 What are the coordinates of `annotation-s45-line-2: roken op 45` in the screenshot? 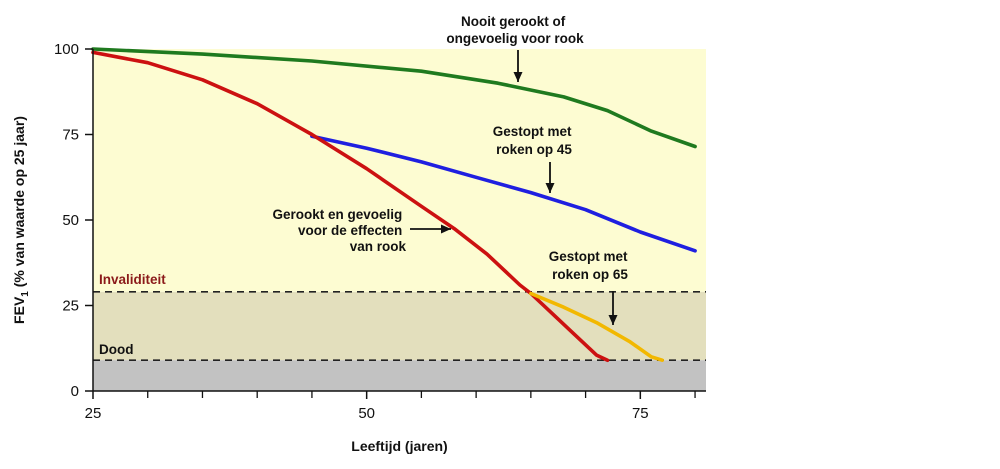 It's located at (534, 149).